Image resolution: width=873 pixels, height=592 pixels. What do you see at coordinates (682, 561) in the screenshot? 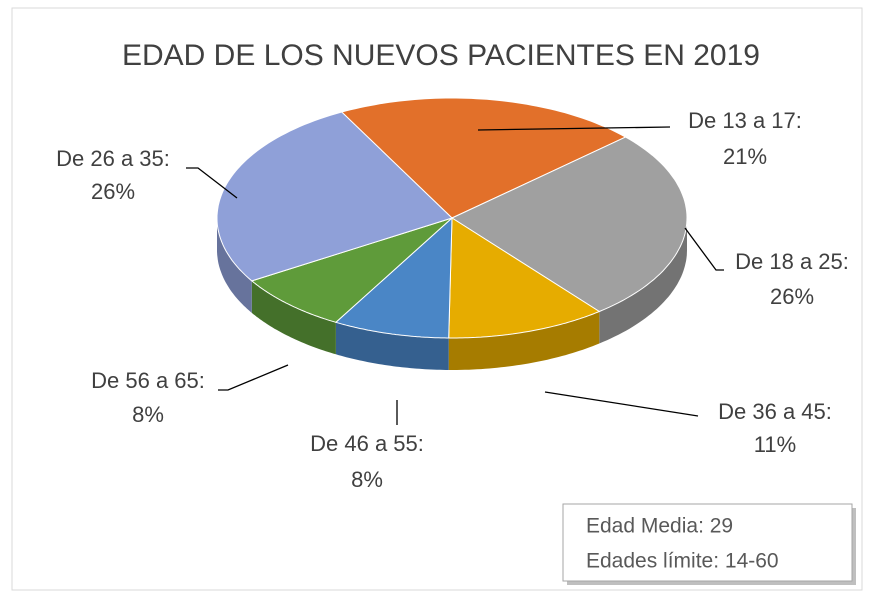
I see `note-text: Edades límite: 14-60` at bounding box center [682, 561].